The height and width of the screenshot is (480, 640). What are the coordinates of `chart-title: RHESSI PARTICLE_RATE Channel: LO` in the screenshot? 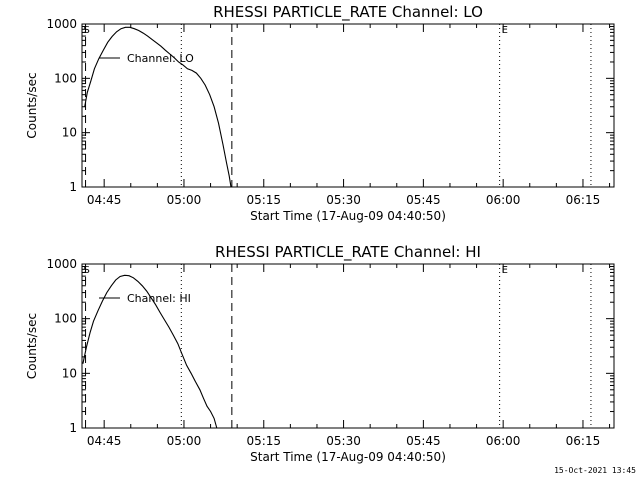 It's located at (348, 12).